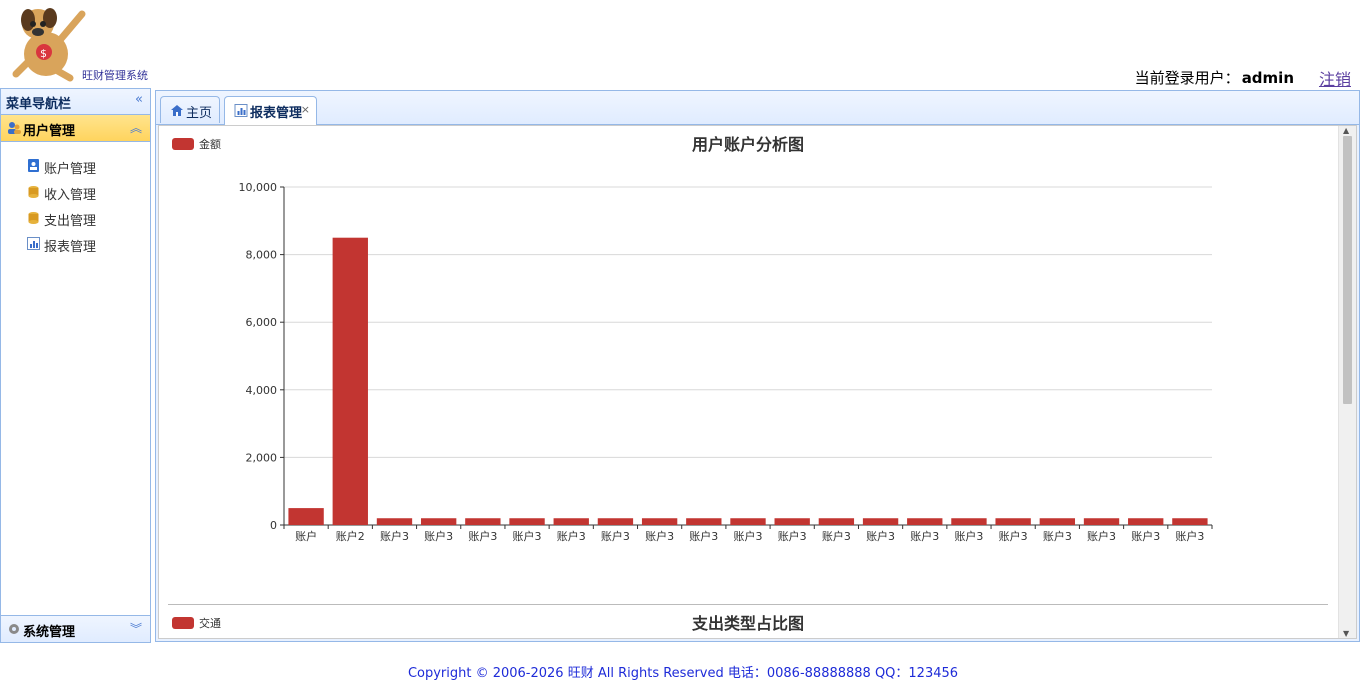  What do you see at coordinates (49, 131) in the screenshot?
I see `accordion-label: 用户管理` at bounding box center [49, 131].